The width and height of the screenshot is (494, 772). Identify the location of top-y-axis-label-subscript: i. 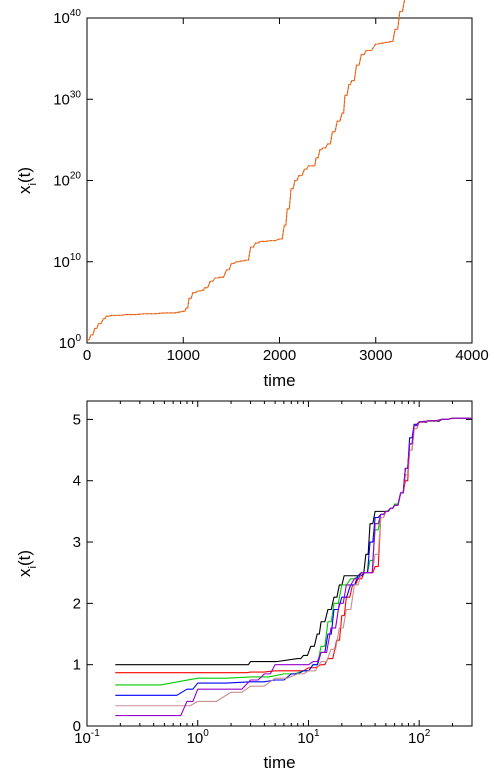
(33, 184).